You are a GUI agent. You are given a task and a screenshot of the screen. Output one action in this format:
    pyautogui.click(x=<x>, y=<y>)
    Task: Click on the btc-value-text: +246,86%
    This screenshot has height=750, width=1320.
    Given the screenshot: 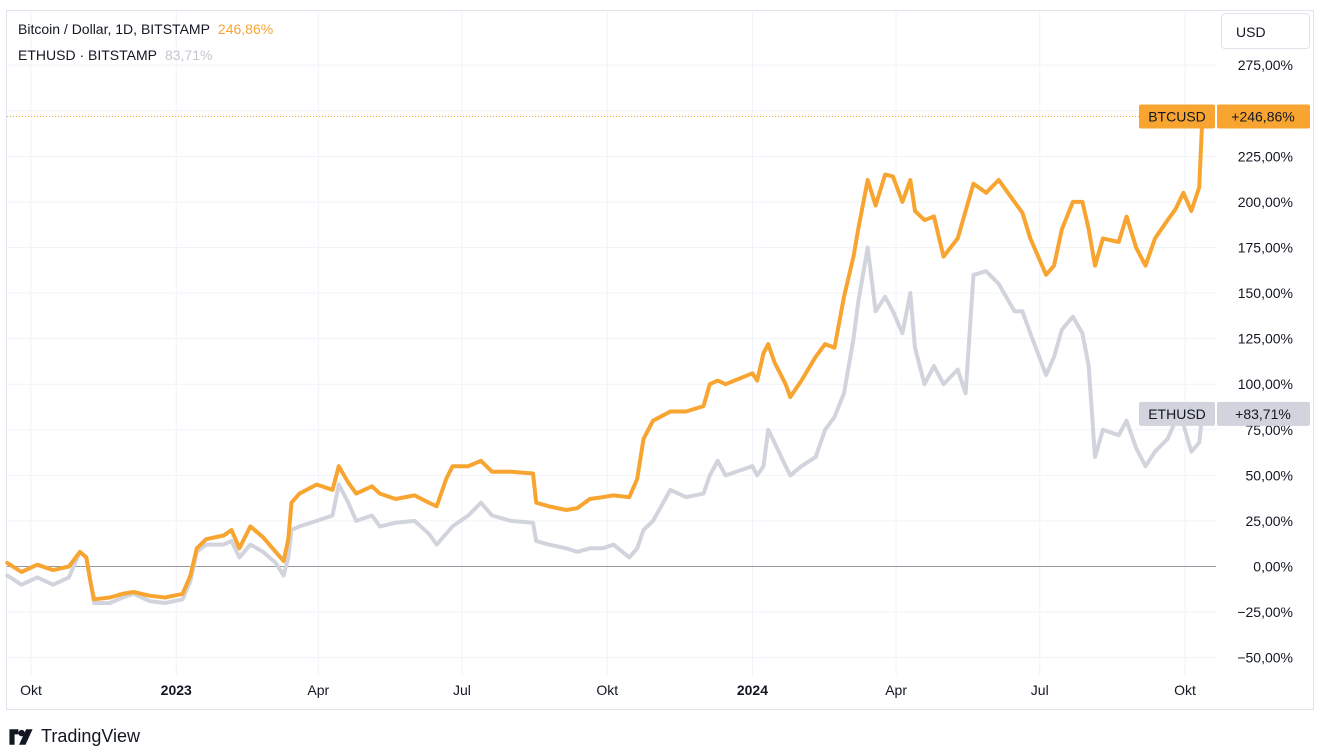 What is the action you would take?
    pyautogui.click(x=1262, y=116)
    